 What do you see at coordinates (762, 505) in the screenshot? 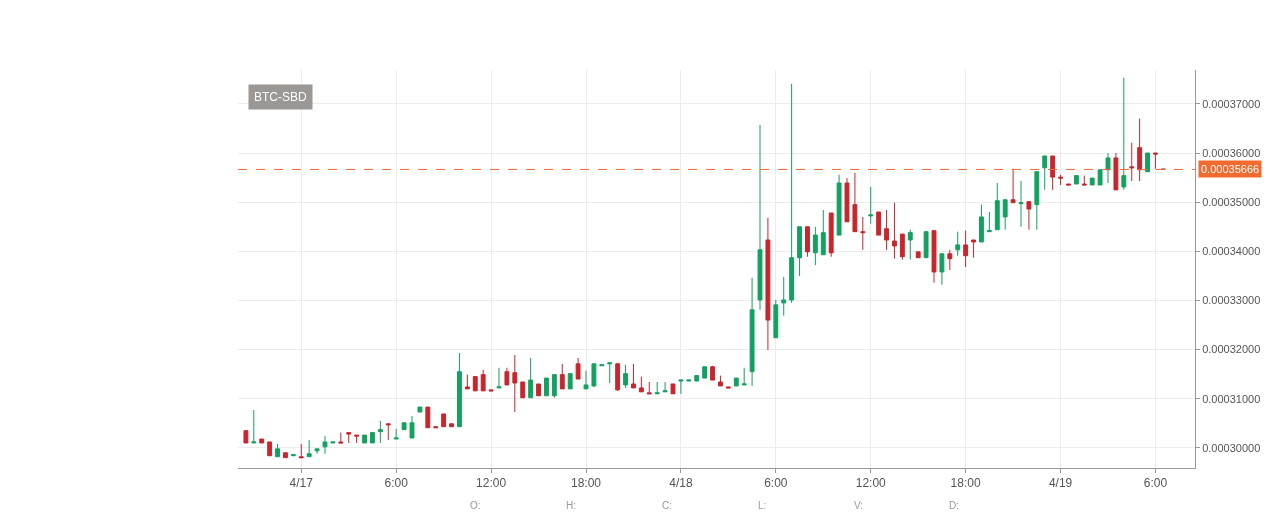
I see `text: L:` at bounding box center [762, 505].